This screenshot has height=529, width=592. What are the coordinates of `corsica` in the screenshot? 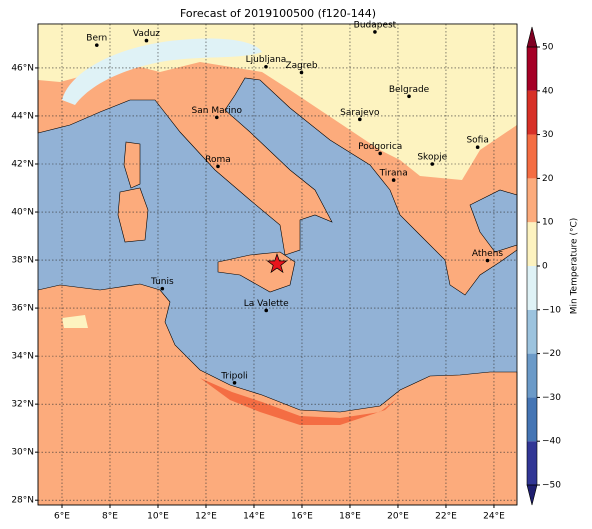 It's located at (132, 165).